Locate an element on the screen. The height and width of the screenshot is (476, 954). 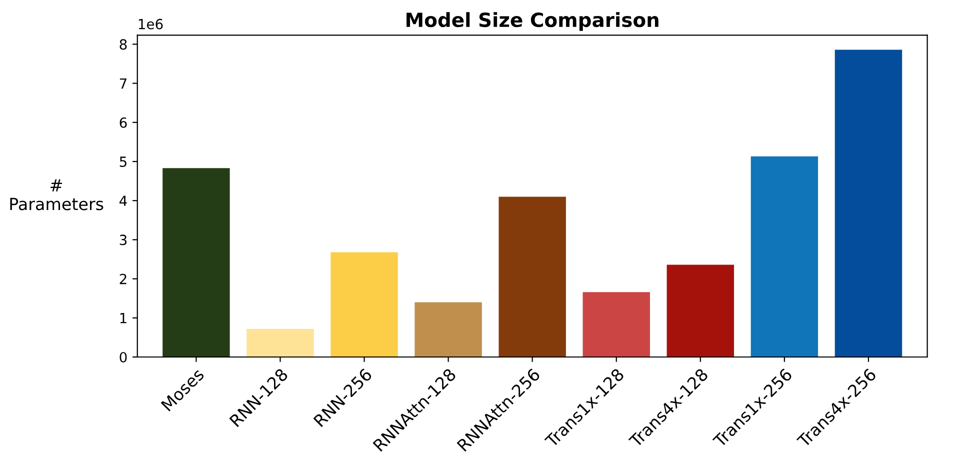
y-tick-label: 2 is located at coordinates (123, 279).